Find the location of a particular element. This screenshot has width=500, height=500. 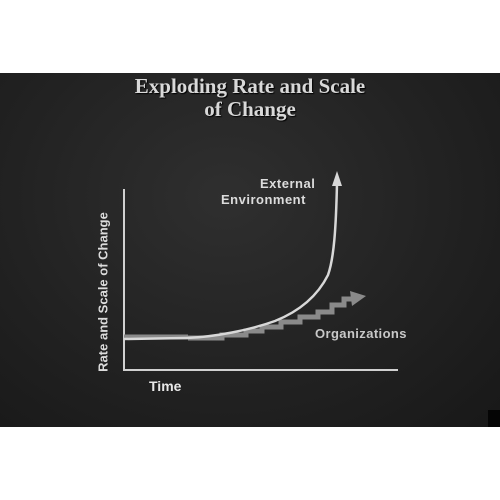

external-environment-arrowhead is located at coordinates (337, 178).